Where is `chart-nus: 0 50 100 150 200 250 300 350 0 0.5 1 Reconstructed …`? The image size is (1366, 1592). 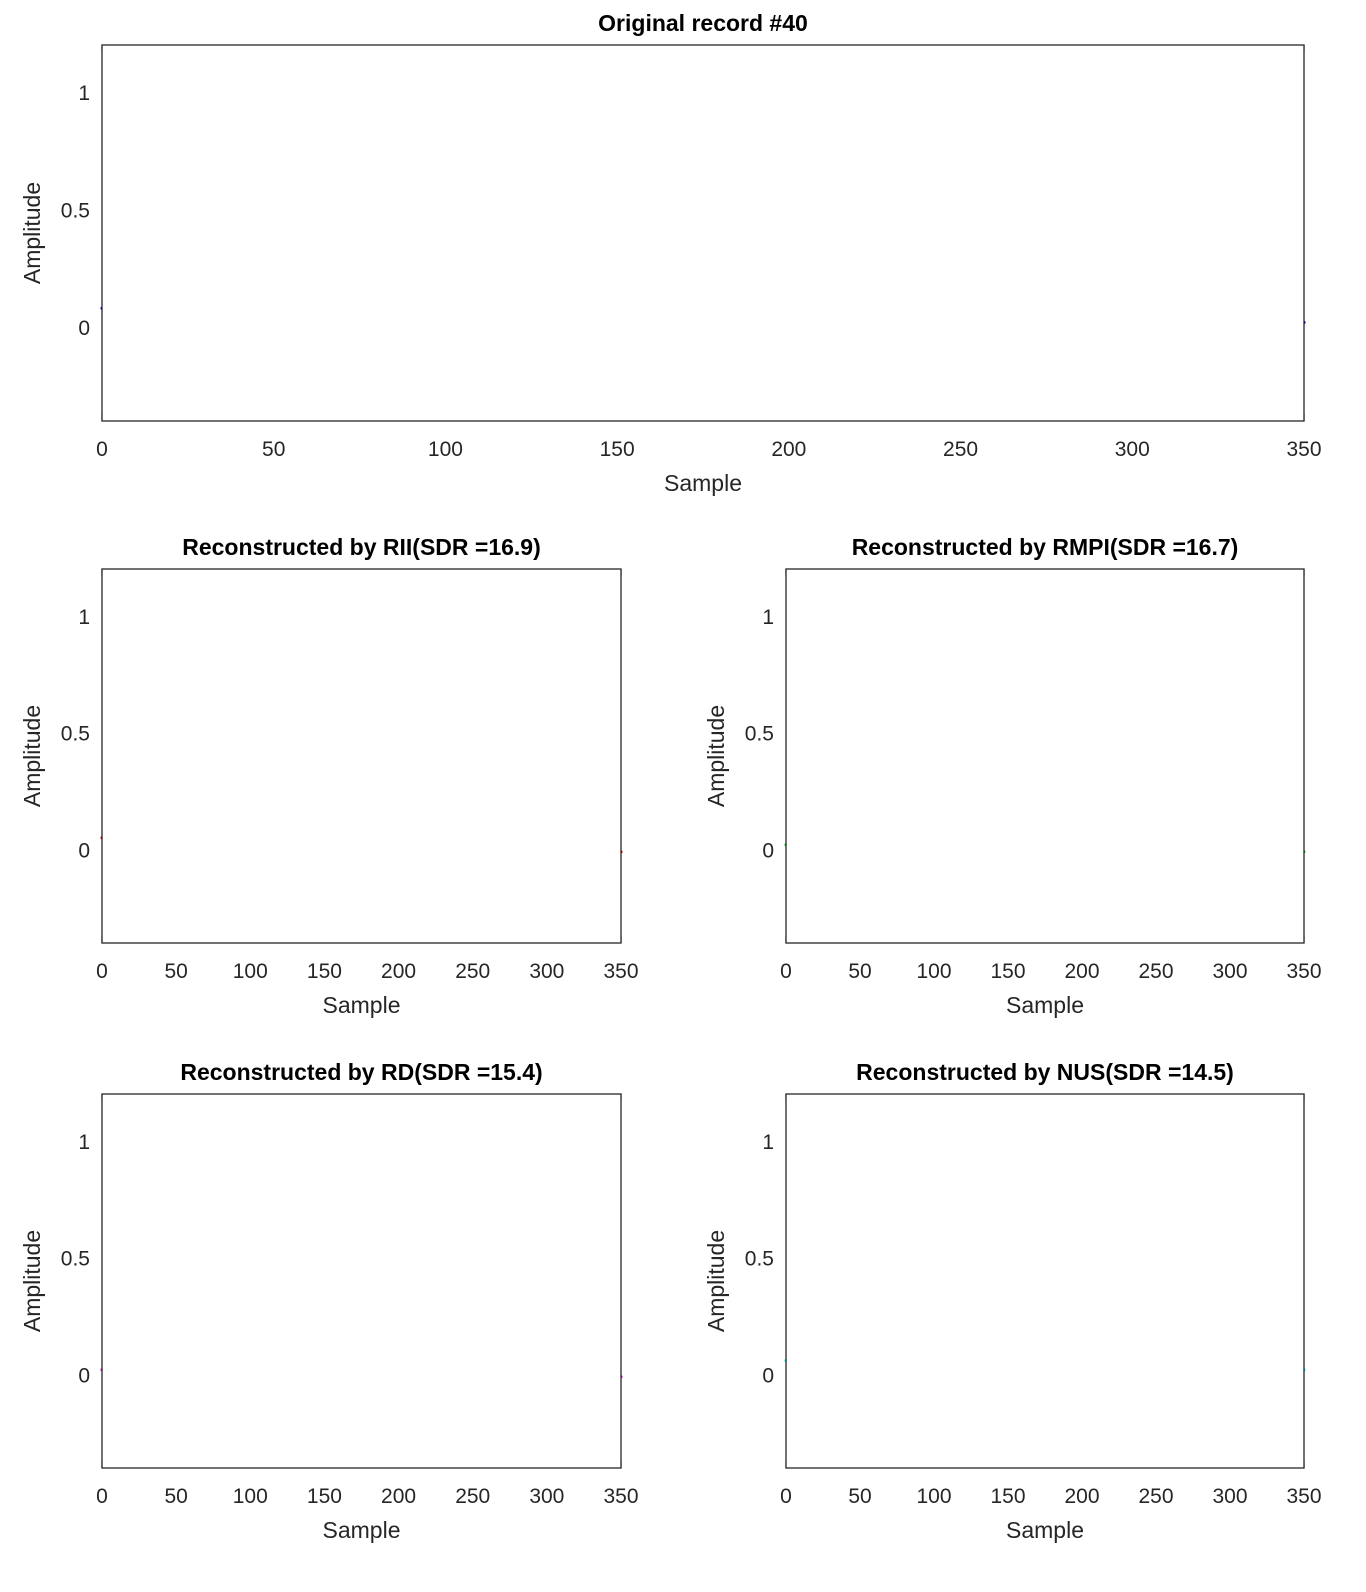
chart-nus: 0 50 100 150 200 250 300 350 0 0.5 1 Reconstructed … is located at coordinates (1012, 1301).